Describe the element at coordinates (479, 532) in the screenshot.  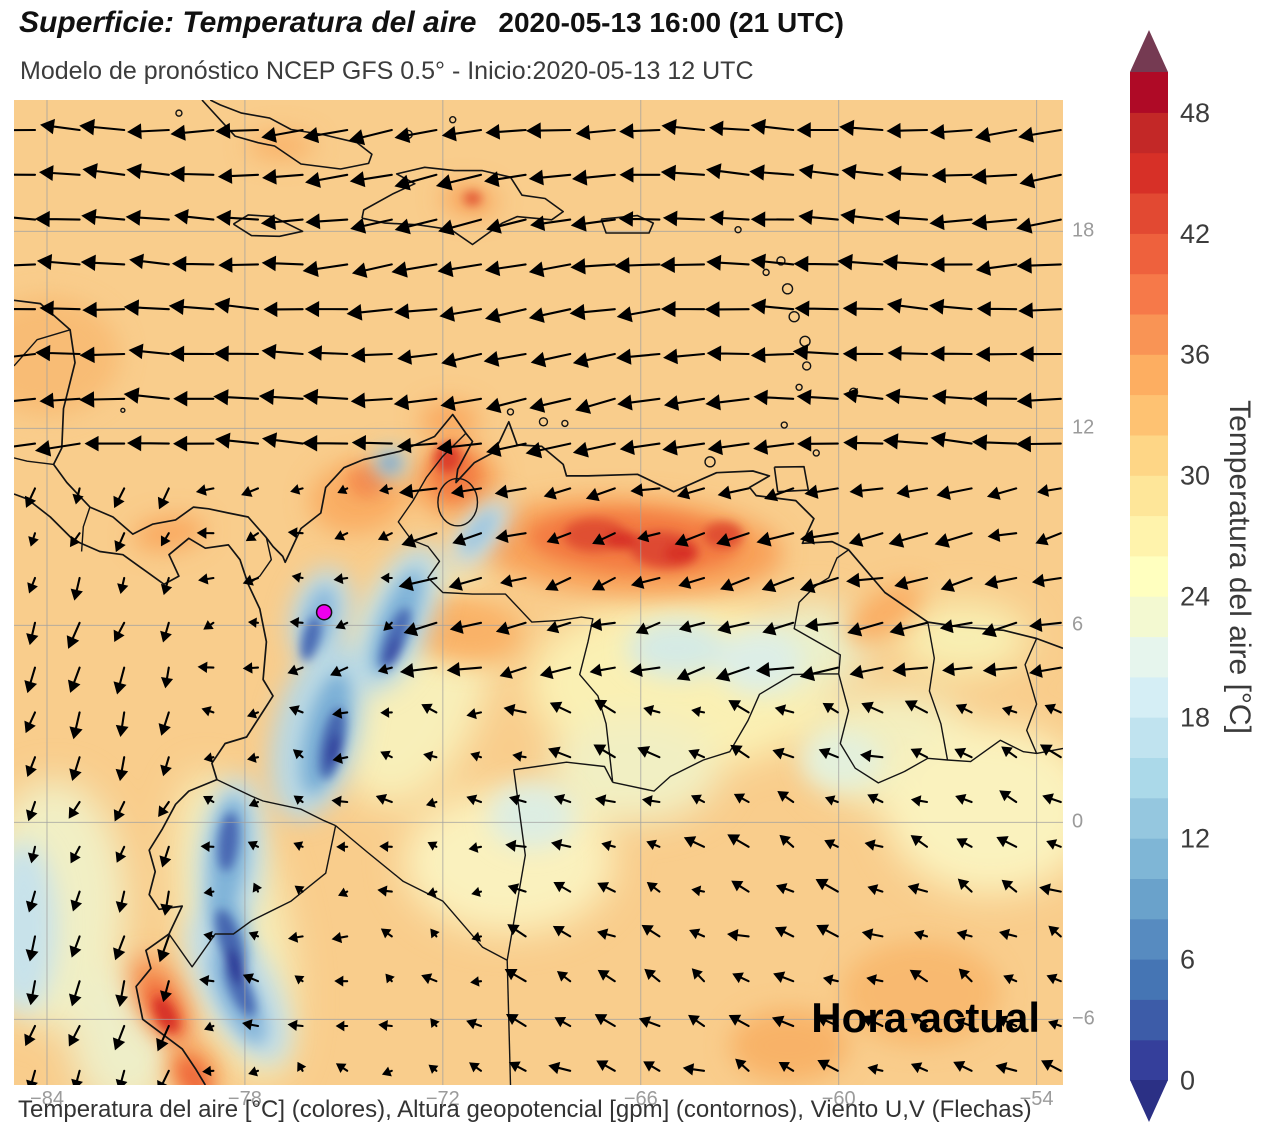
I see `temp-blob` at that location.